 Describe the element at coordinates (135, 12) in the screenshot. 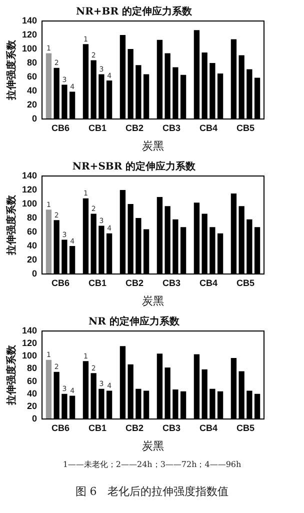

I see `chart-title: NR+BR 的定伸应力系数` at that location.